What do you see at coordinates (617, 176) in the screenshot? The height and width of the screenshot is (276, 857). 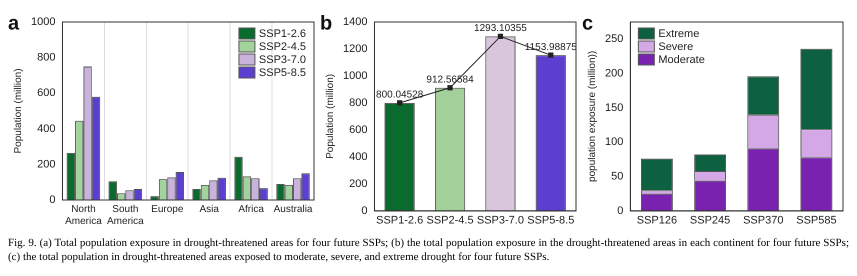 I see `y-tick-label: 50` at bounding box center [617, 176].